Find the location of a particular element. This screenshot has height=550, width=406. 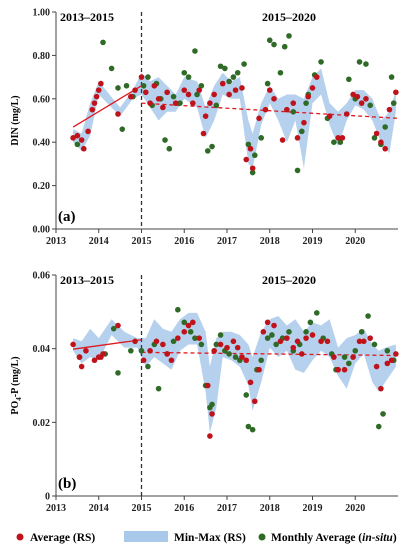

x-tick-label: 2014 is located at coordinates (99, 508).